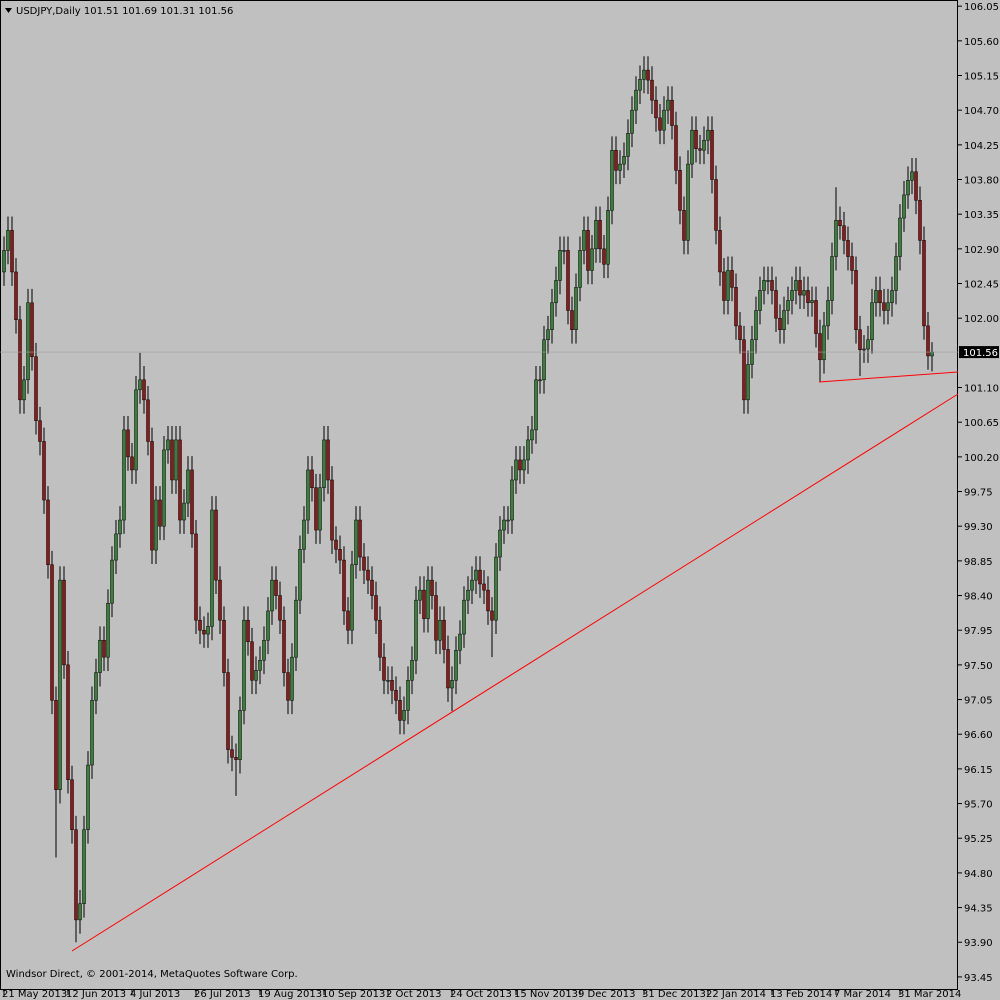  I want to click on y-tick-label: 97.05, so click(978, 701).